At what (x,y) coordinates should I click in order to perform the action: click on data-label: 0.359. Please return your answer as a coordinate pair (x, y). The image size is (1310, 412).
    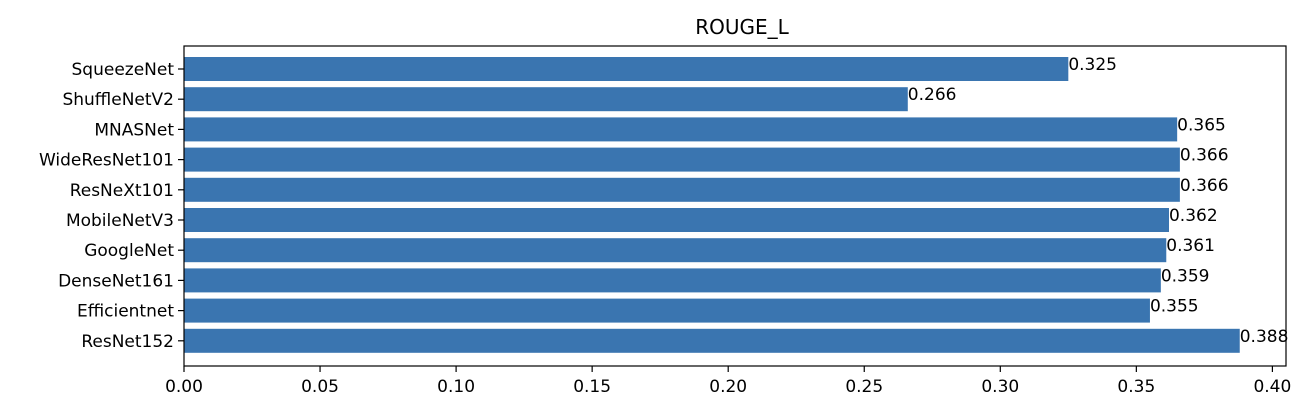
    Looking at the image, I should click on (1185, 276).